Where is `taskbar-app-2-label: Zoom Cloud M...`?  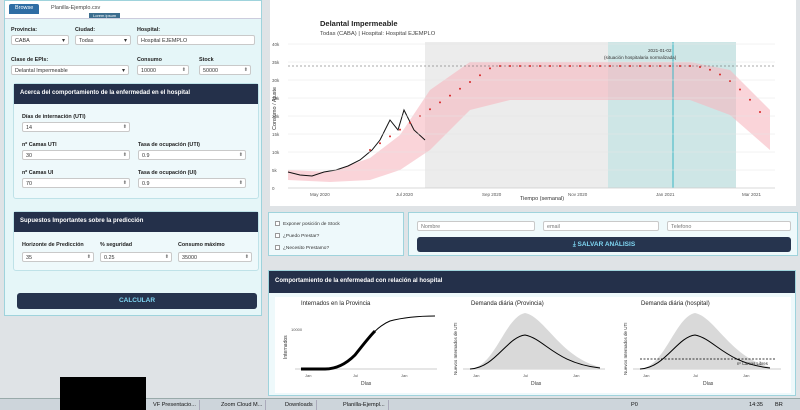
taskbar-app-2-label: Zoom Cloud M... is located at coordinates (242, 405).